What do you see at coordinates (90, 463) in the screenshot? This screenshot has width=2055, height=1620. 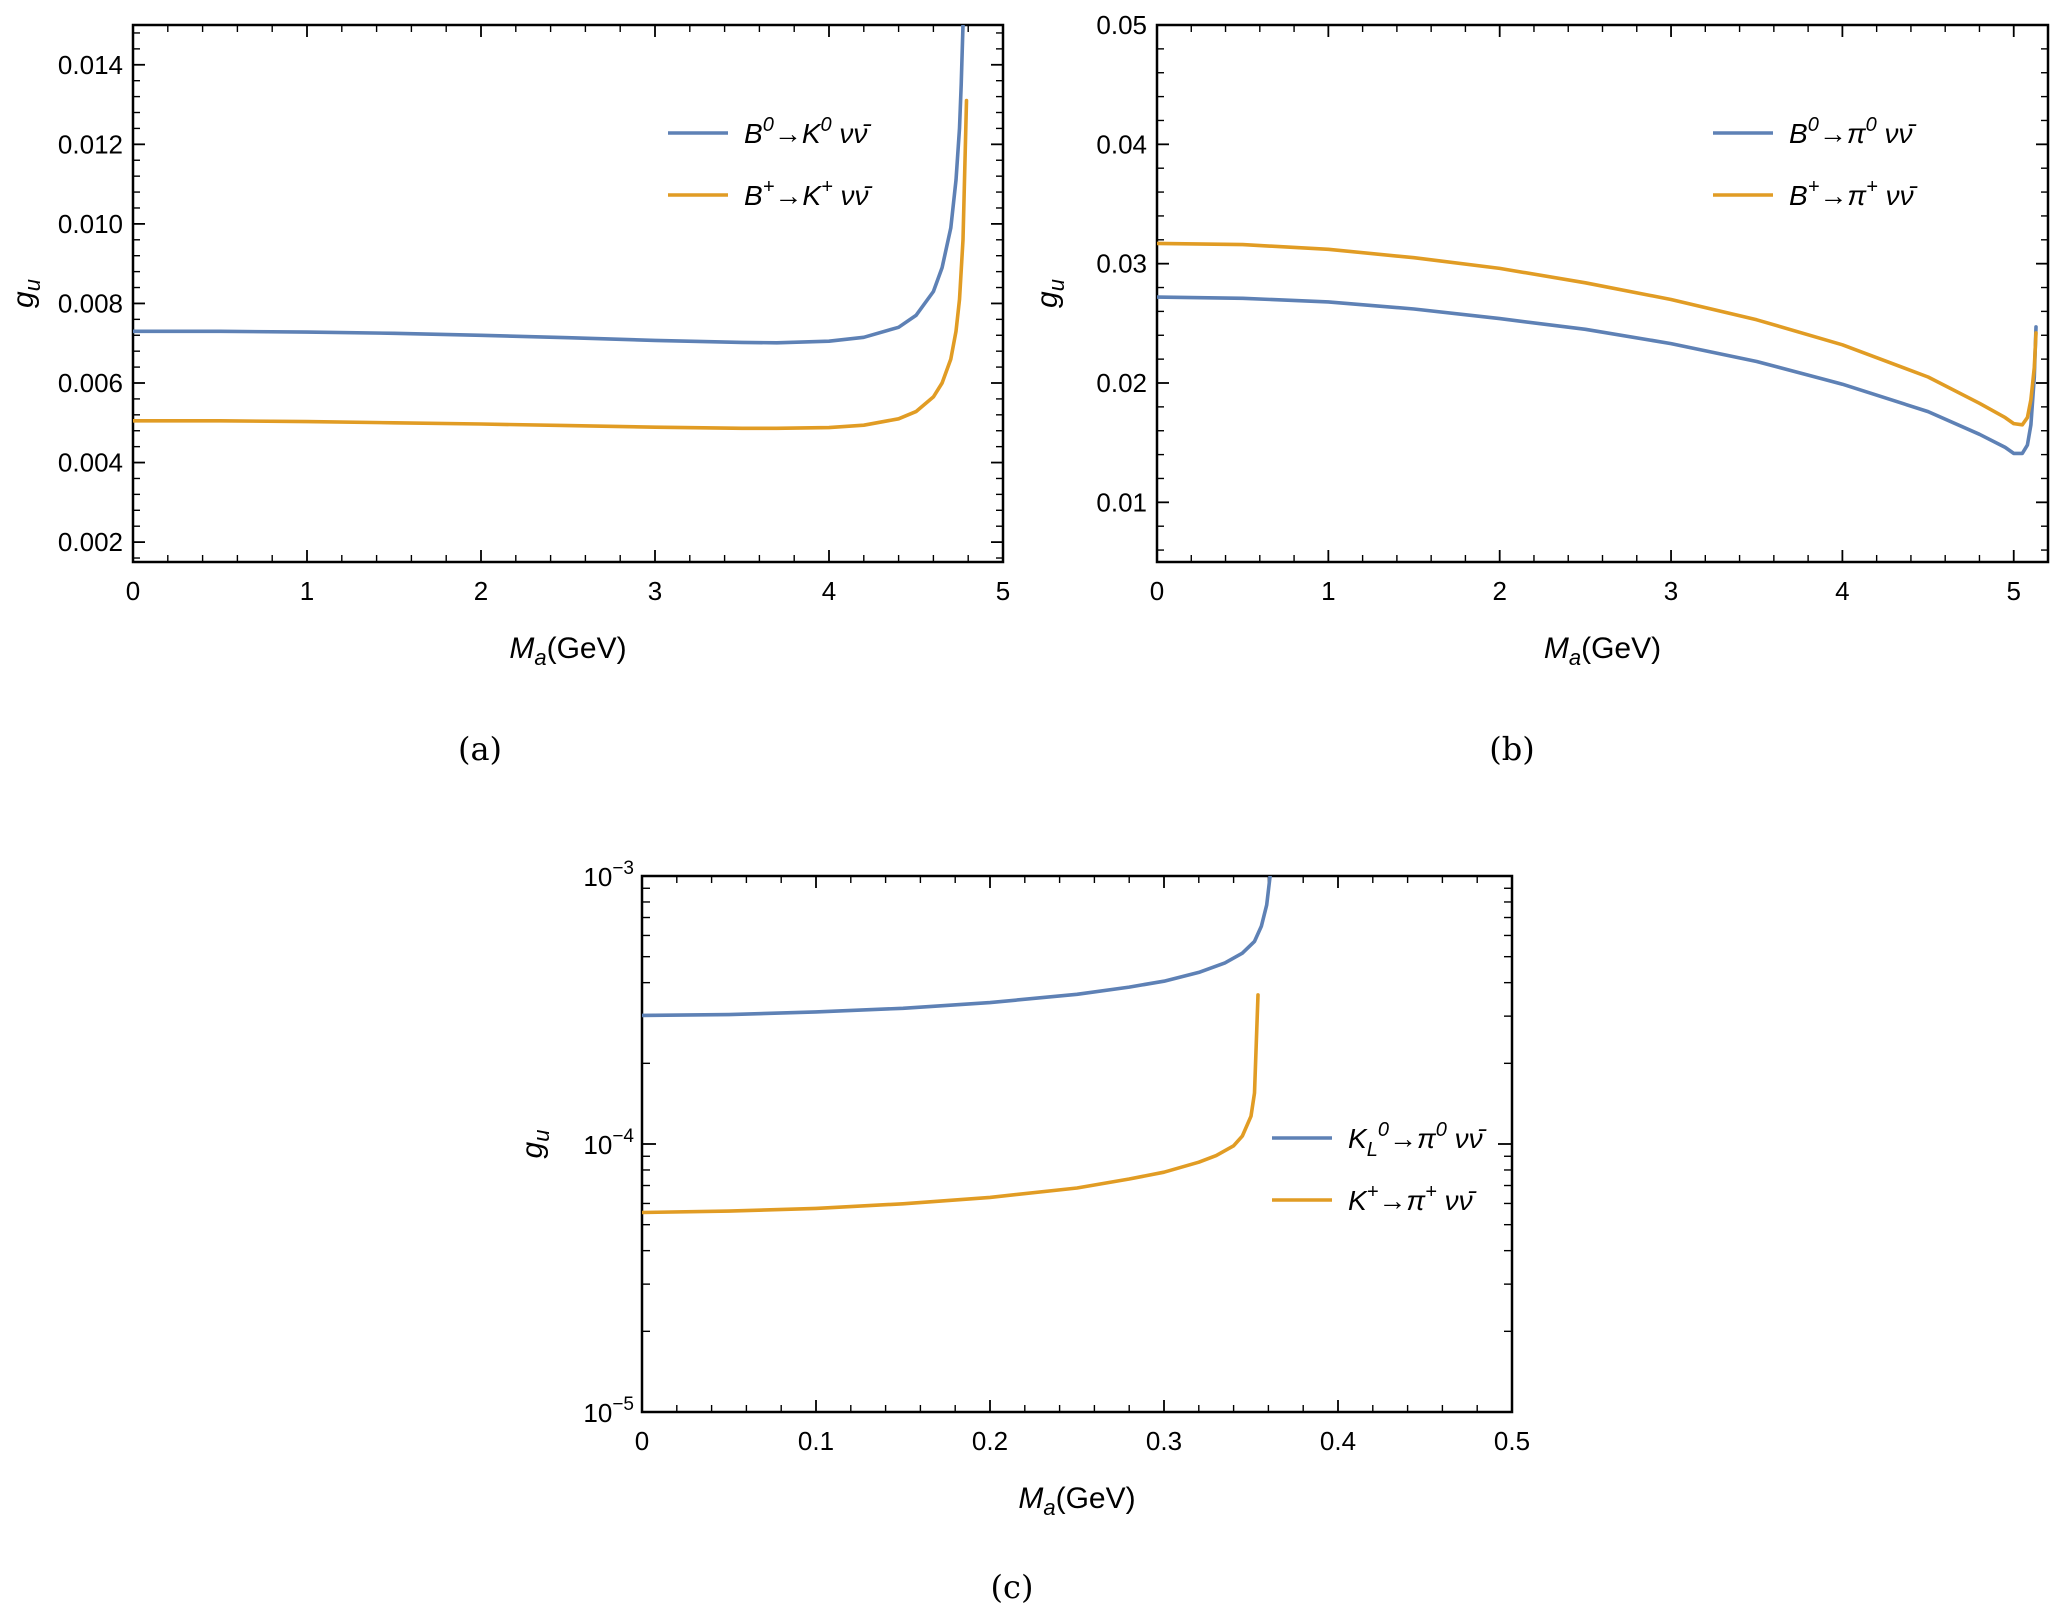 I see `y-tick-label: 0.004` at bounding box center [90, 463].